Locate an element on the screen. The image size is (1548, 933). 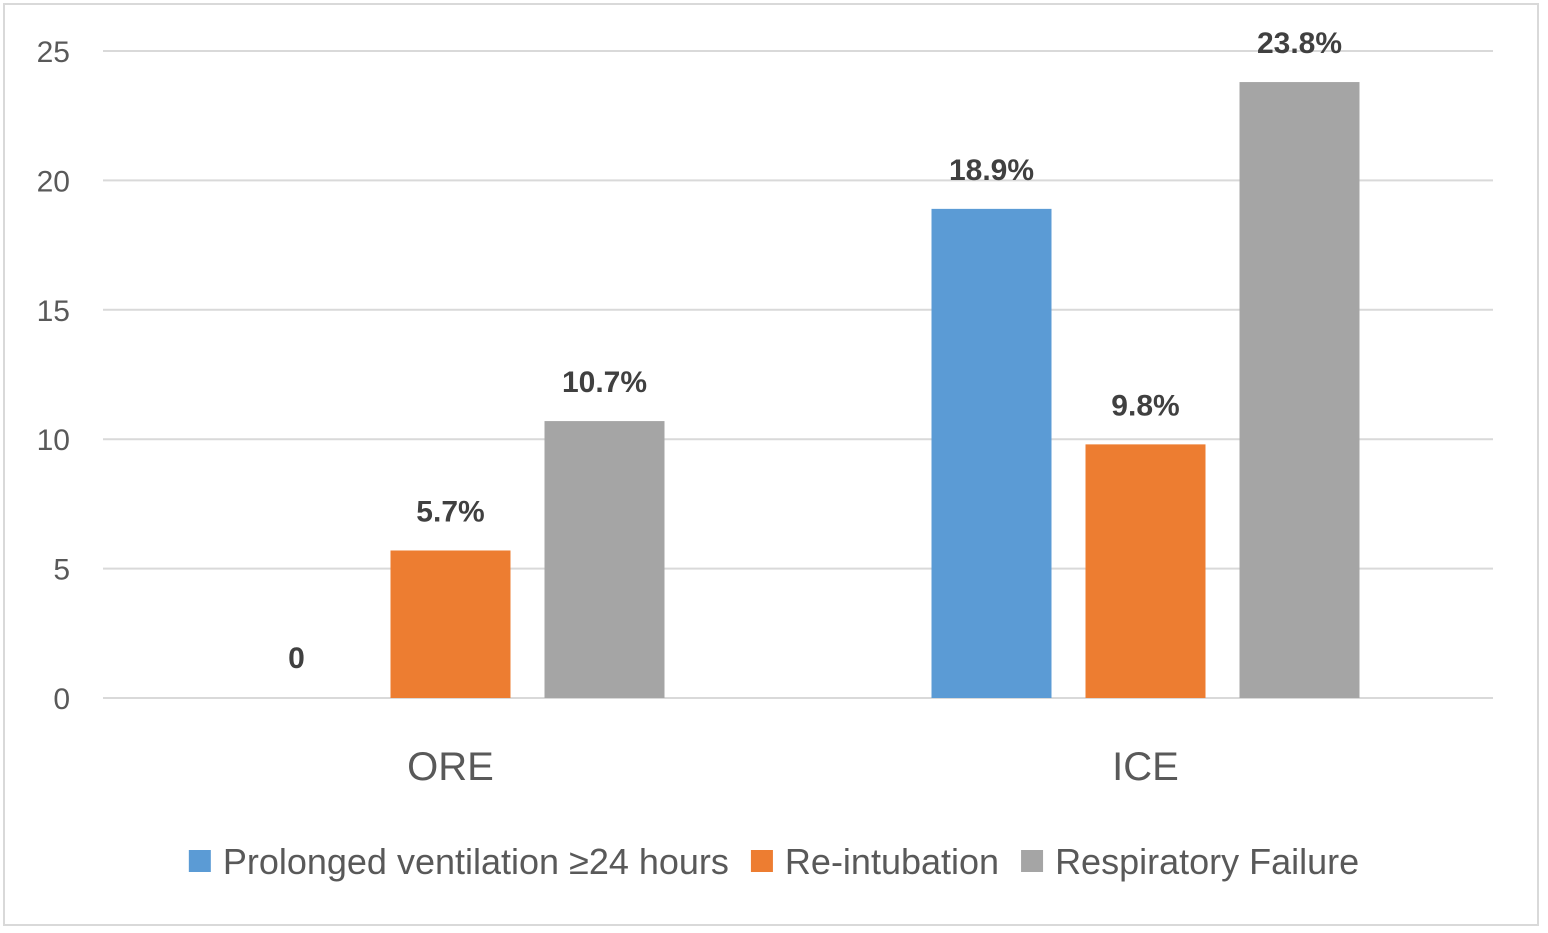
data-label: 10.7% is located at coordinates (604, 382).